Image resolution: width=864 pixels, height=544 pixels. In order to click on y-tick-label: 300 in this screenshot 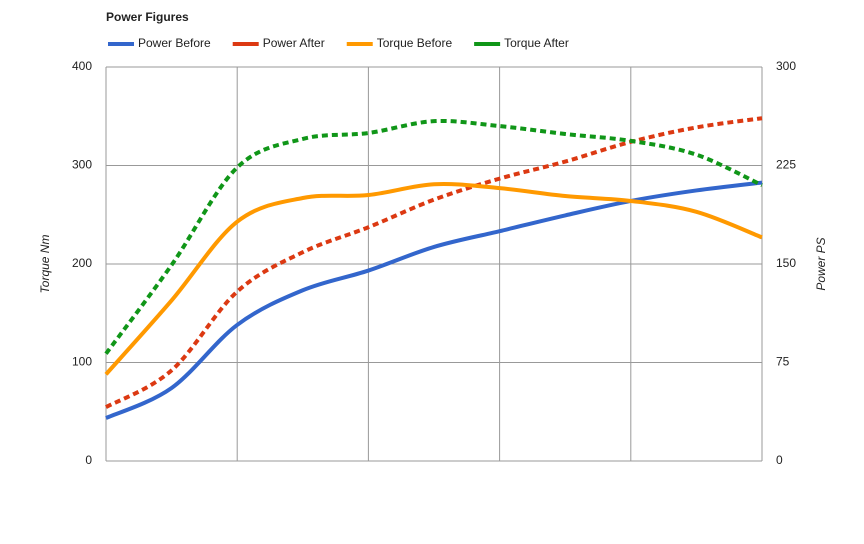, I will do `click(82, 165)`.